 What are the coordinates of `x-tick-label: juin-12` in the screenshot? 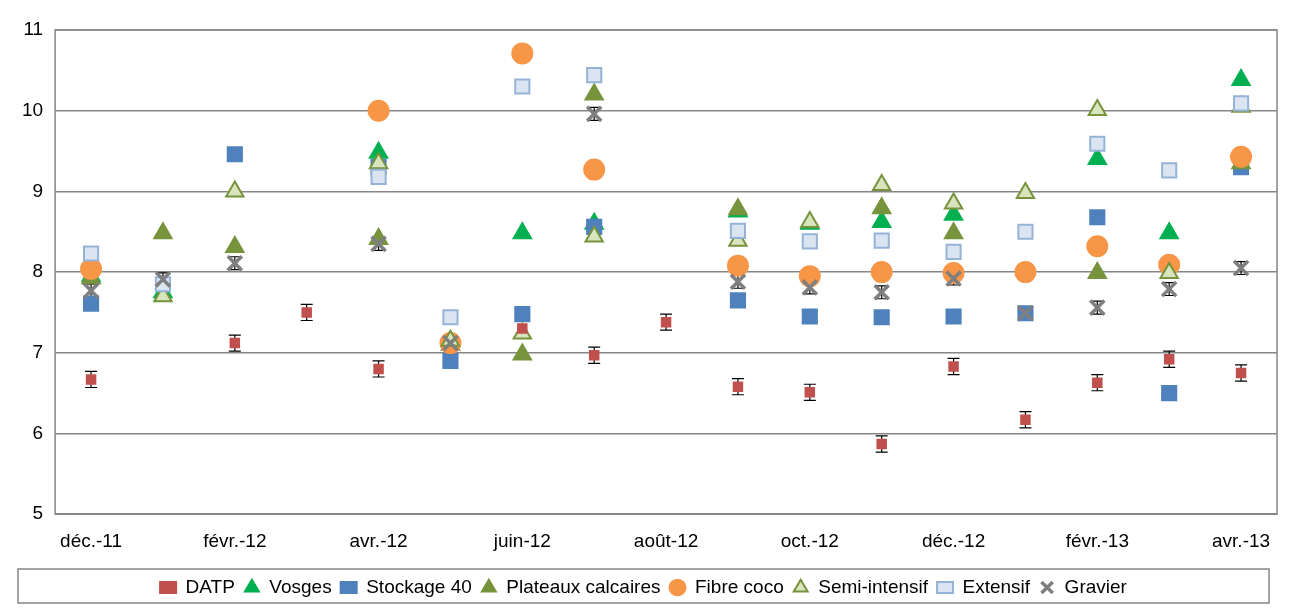 It's located at (521, 540).